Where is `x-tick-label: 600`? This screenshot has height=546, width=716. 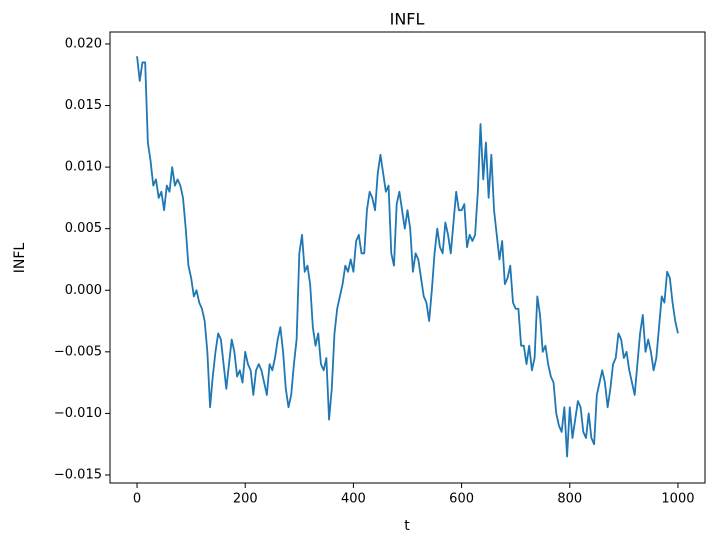 x-tick-label: 600 is located at coordinates (461, 499).